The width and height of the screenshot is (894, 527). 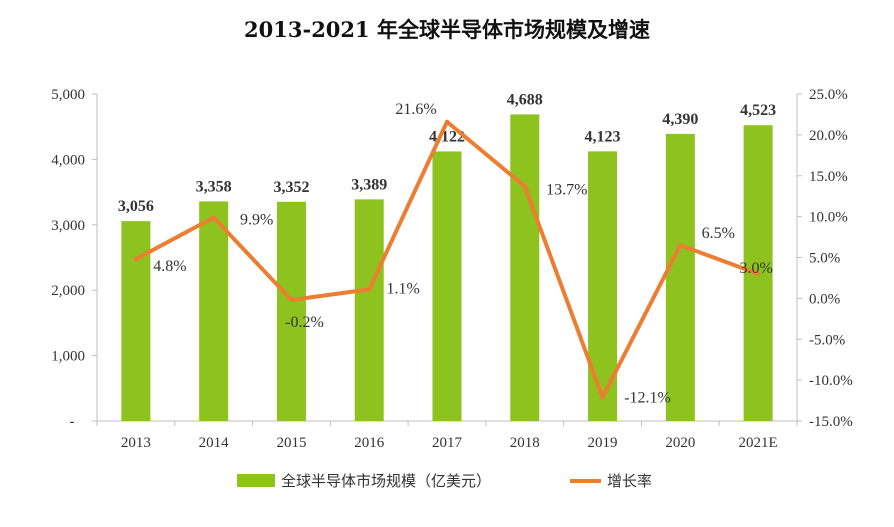 What do you see at coordinates (680, 119) in the screenshot?
I see `bar-data-label: 4,390` at bounding box center [680, 119].